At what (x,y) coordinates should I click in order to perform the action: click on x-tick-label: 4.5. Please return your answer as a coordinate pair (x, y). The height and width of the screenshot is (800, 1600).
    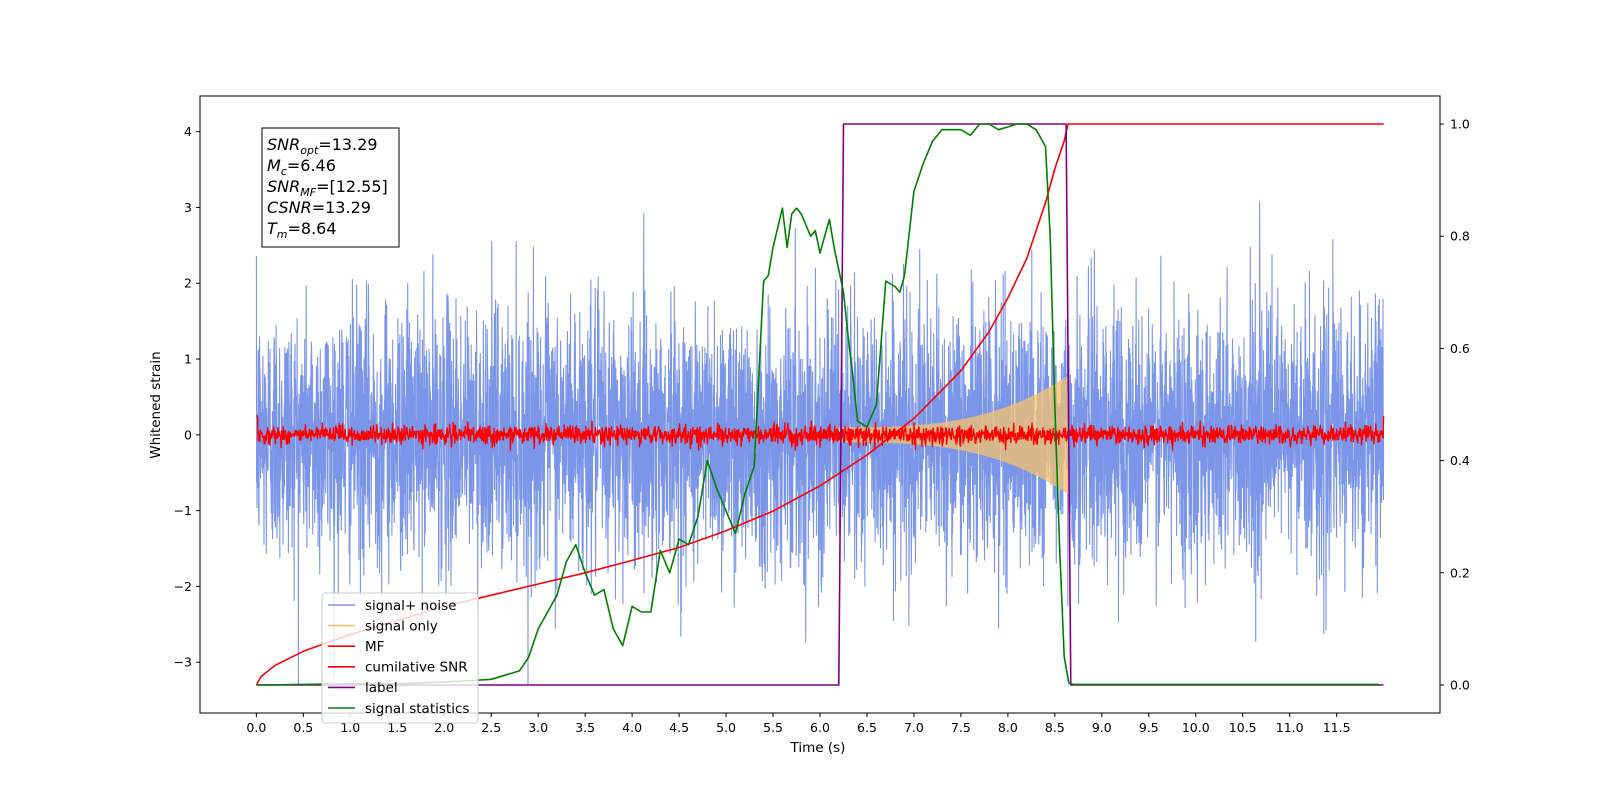
    Looking at the image, I should click on (679, 727).